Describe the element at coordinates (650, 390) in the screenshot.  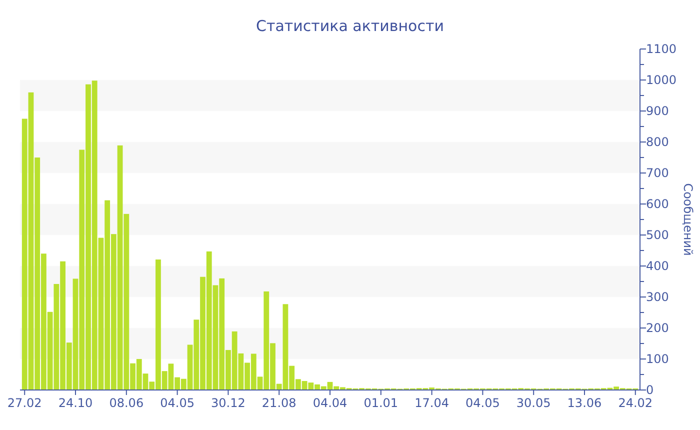
I see `y-tick-label: 0` at that location.